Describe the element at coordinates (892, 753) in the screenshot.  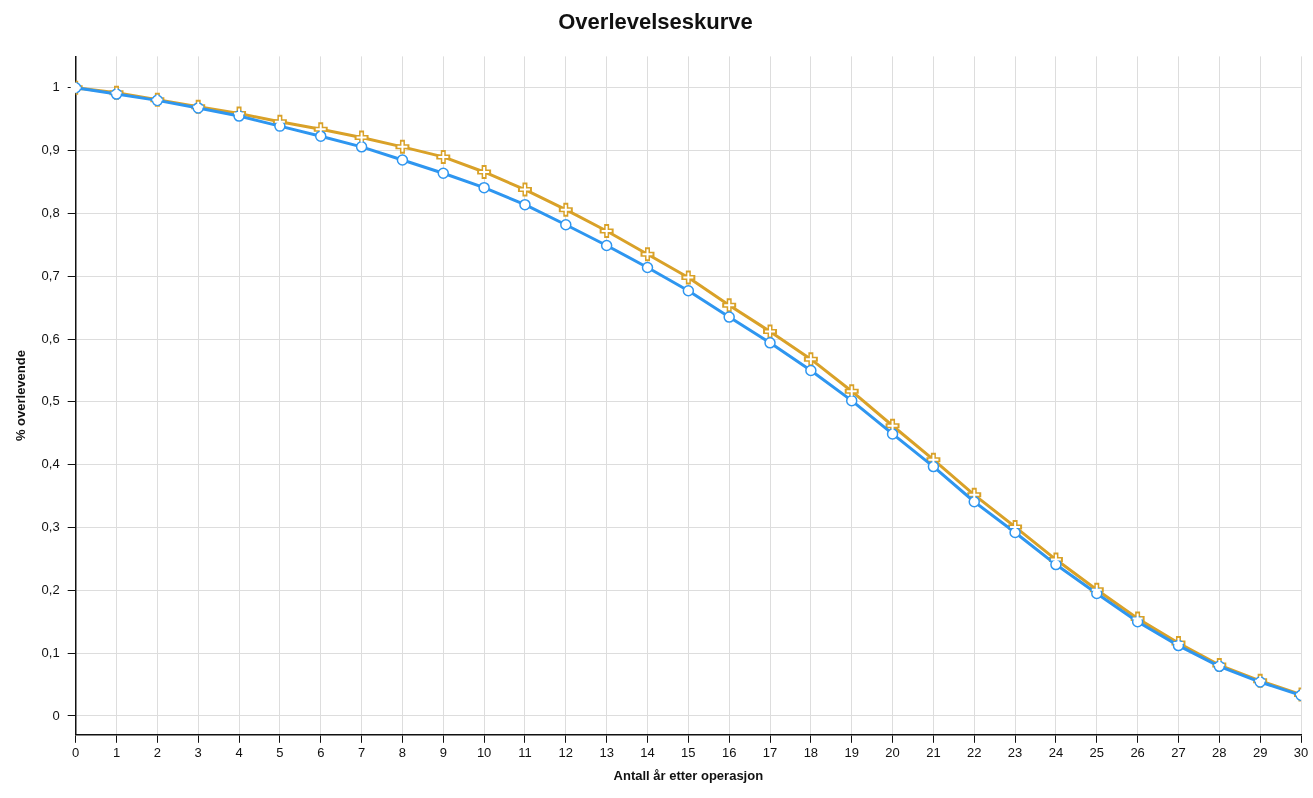
I see `x-tick-label: 20` at that location.